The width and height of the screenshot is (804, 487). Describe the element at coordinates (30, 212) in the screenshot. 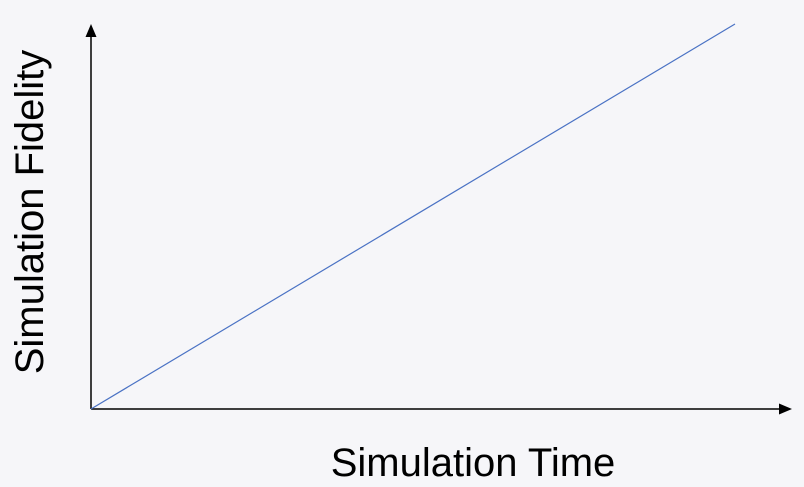

I see `y-axis-title: Simulation Fidelity` at that location.